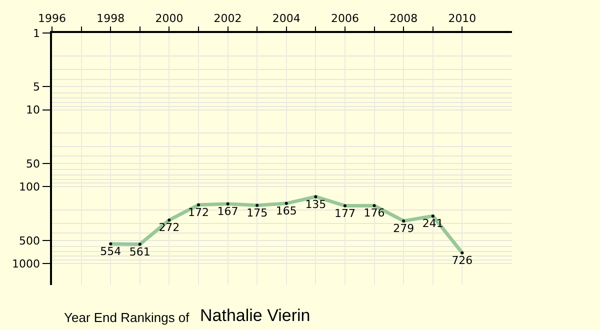 The width and height of the screenshot is (600, 330). What do you see at coordinates (36, 87) in the screenshot?
I see `y-tick-label: 5` at bounding box center [36, 87].